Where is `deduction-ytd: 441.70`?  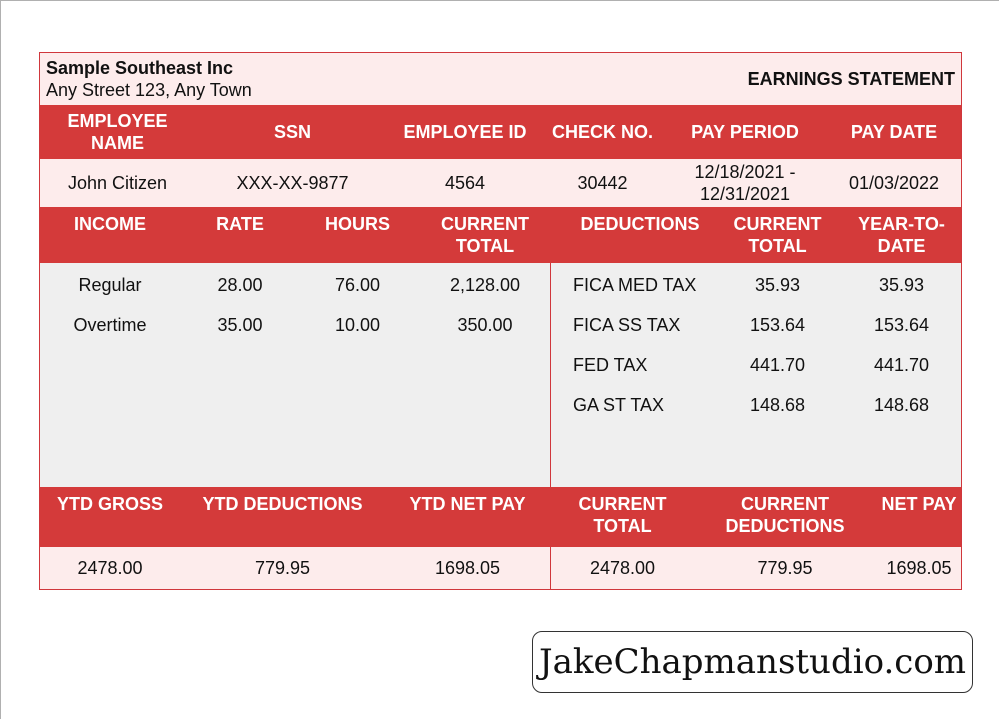 deduction-ytd: 441.70 is located at coordinates (901, 365).